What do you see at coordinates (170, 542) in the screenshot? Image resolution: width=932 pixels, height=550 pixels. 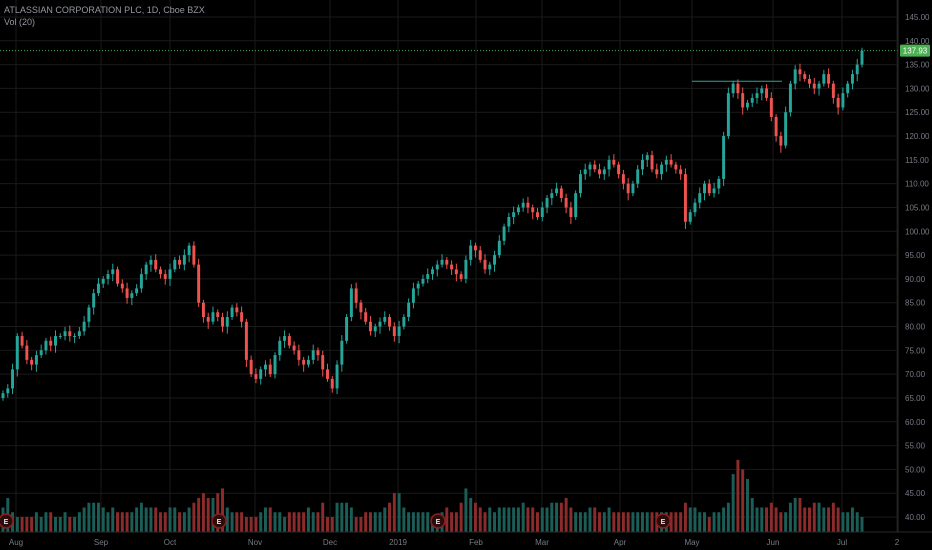 I see `time-tick-label: Oct` at bounding box center [170, 542].